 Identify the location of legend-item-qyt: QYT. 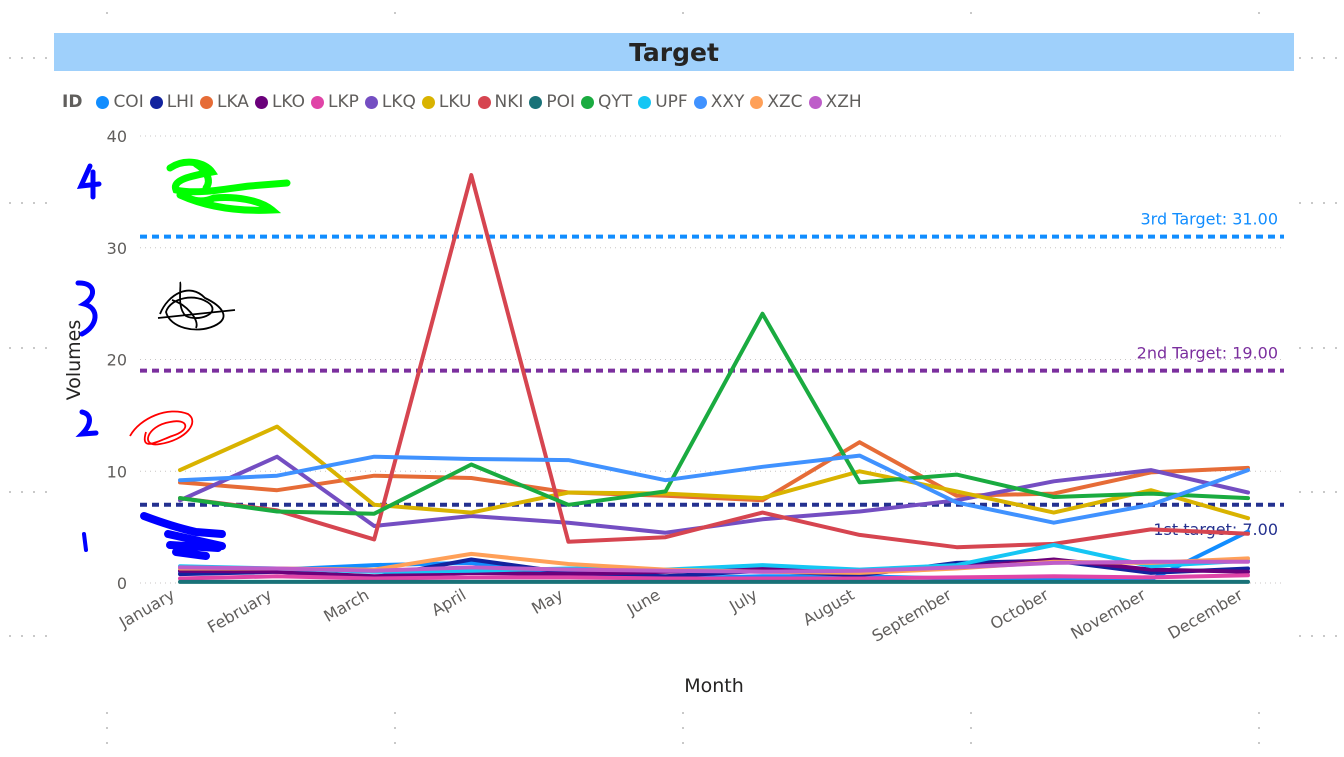
(606, 102).